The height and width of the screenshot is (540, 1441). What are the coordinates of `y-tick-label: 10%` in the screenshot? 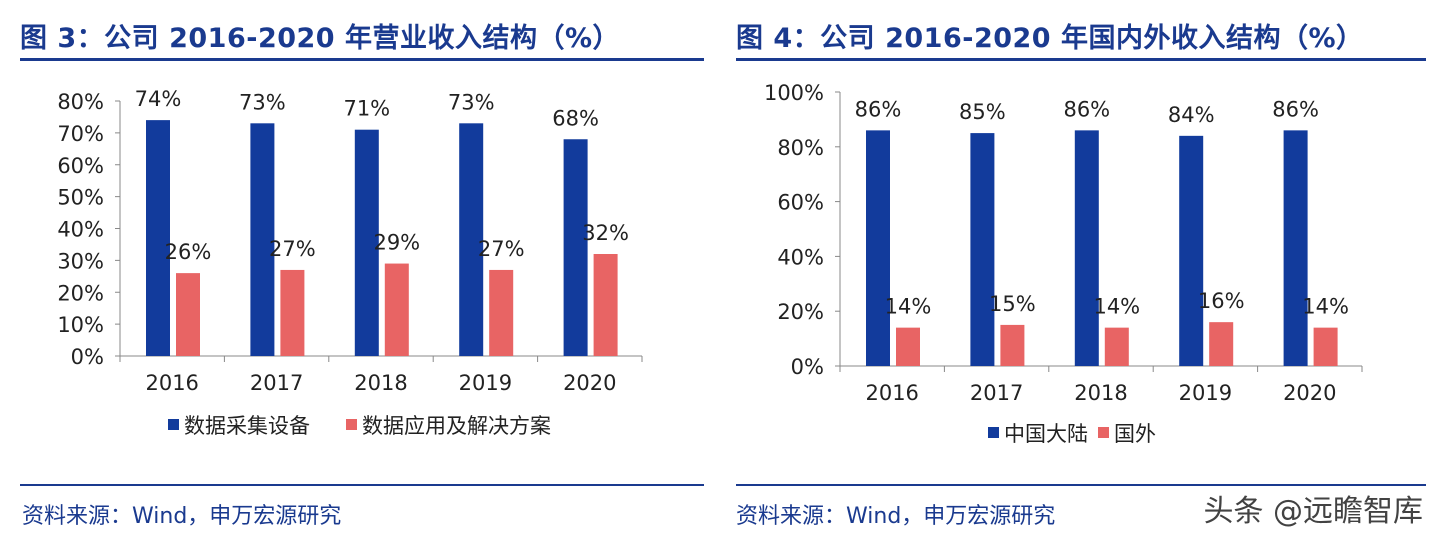 It's located at (80, 325).